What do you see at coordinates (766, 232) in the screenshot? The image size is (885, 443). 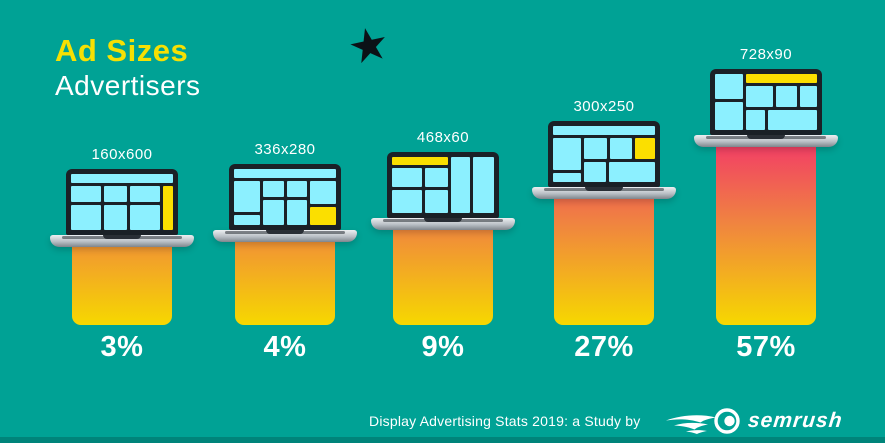 I see `bar-728x90` at bounding box center [766, 232].